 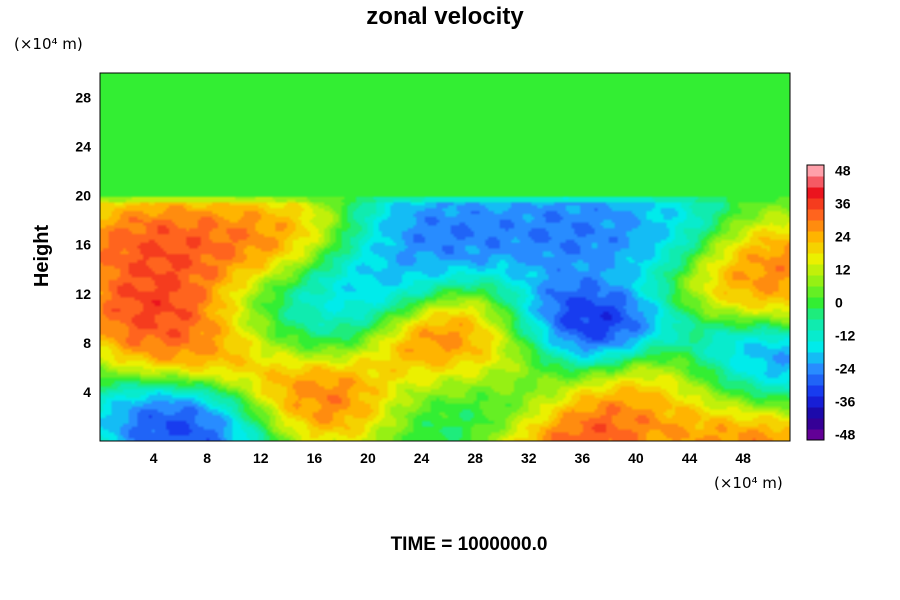 What do you see at coordinates (830, 303) in the screenshot?
I see `colorbar: 48 36 24 12 0 -12 -24 -36 -48` at bounding box center [830, 303].